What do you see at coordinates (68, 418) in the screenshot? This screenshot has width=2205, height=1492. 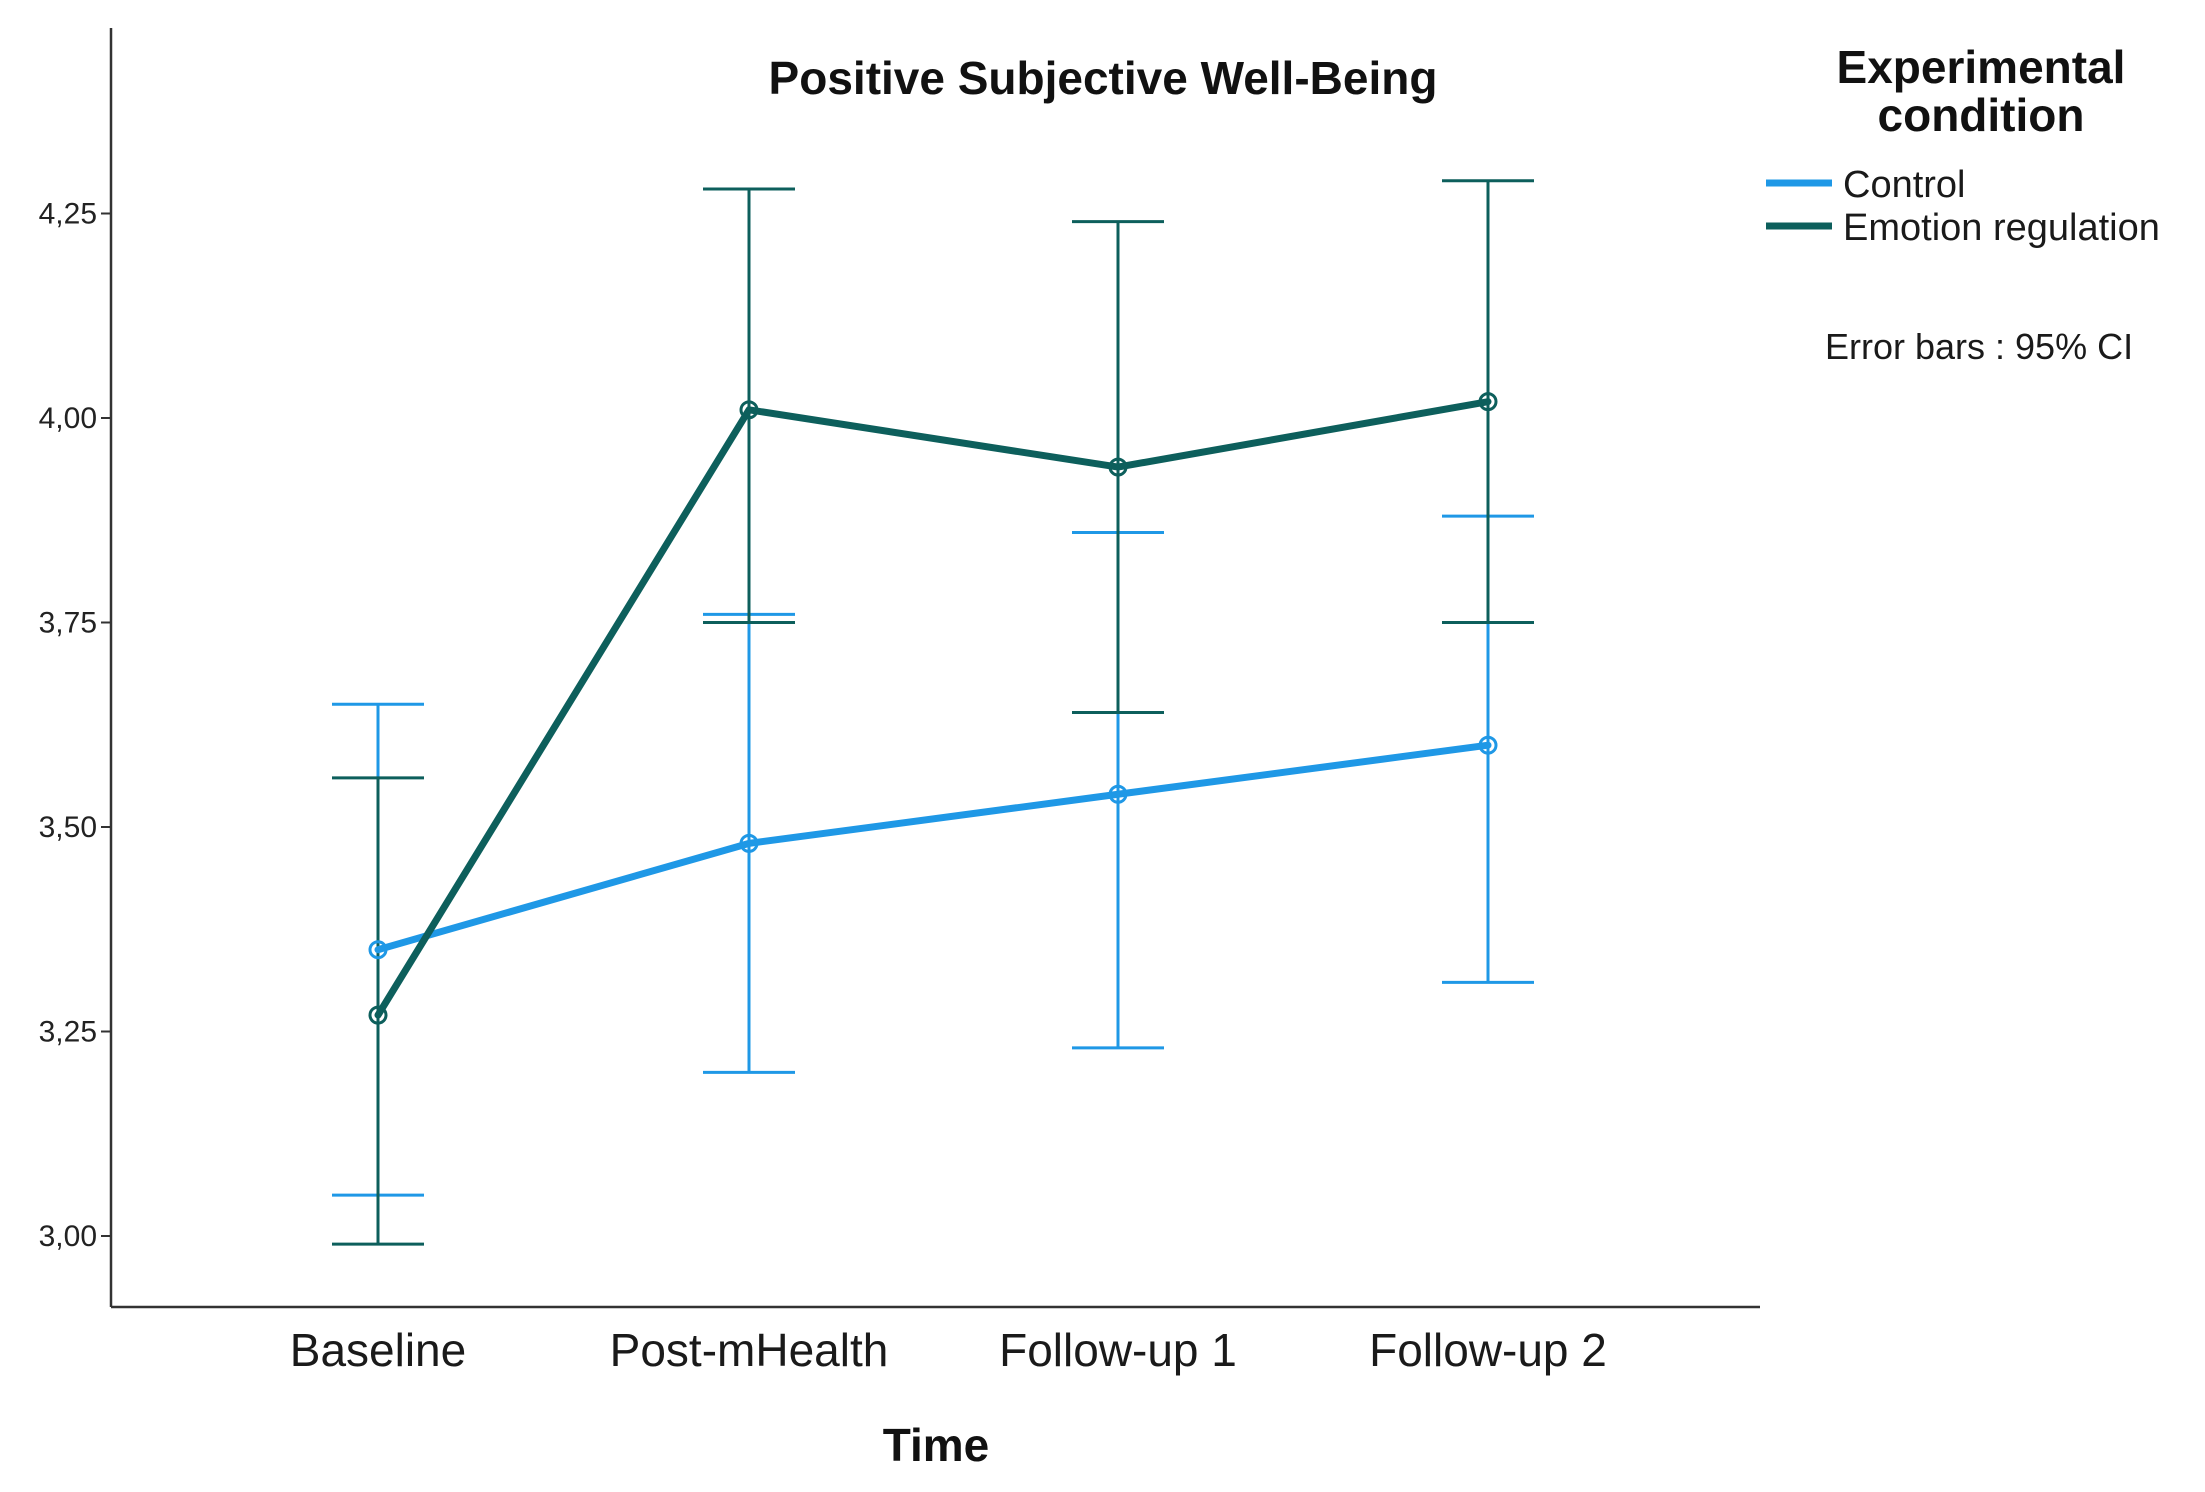 I see `y-tick-label: 4,00` at bounding box center [68, 418].